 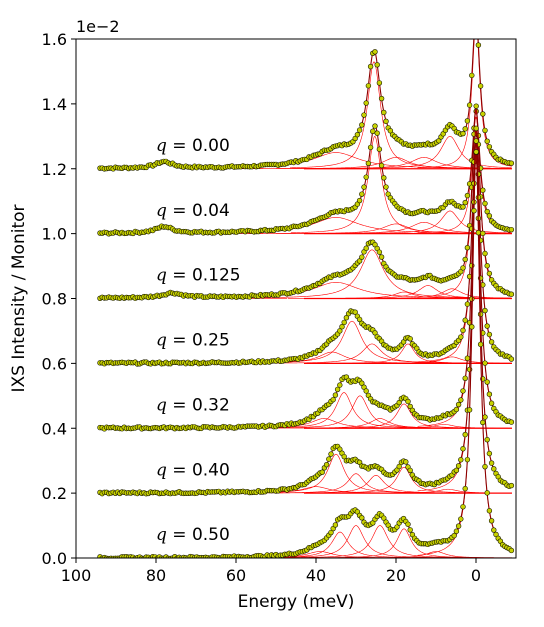 What do you see at coordinates (54, 428) in the screenshot?
I see `y-tick-label: 0.4` at bounding box center [54, 428].